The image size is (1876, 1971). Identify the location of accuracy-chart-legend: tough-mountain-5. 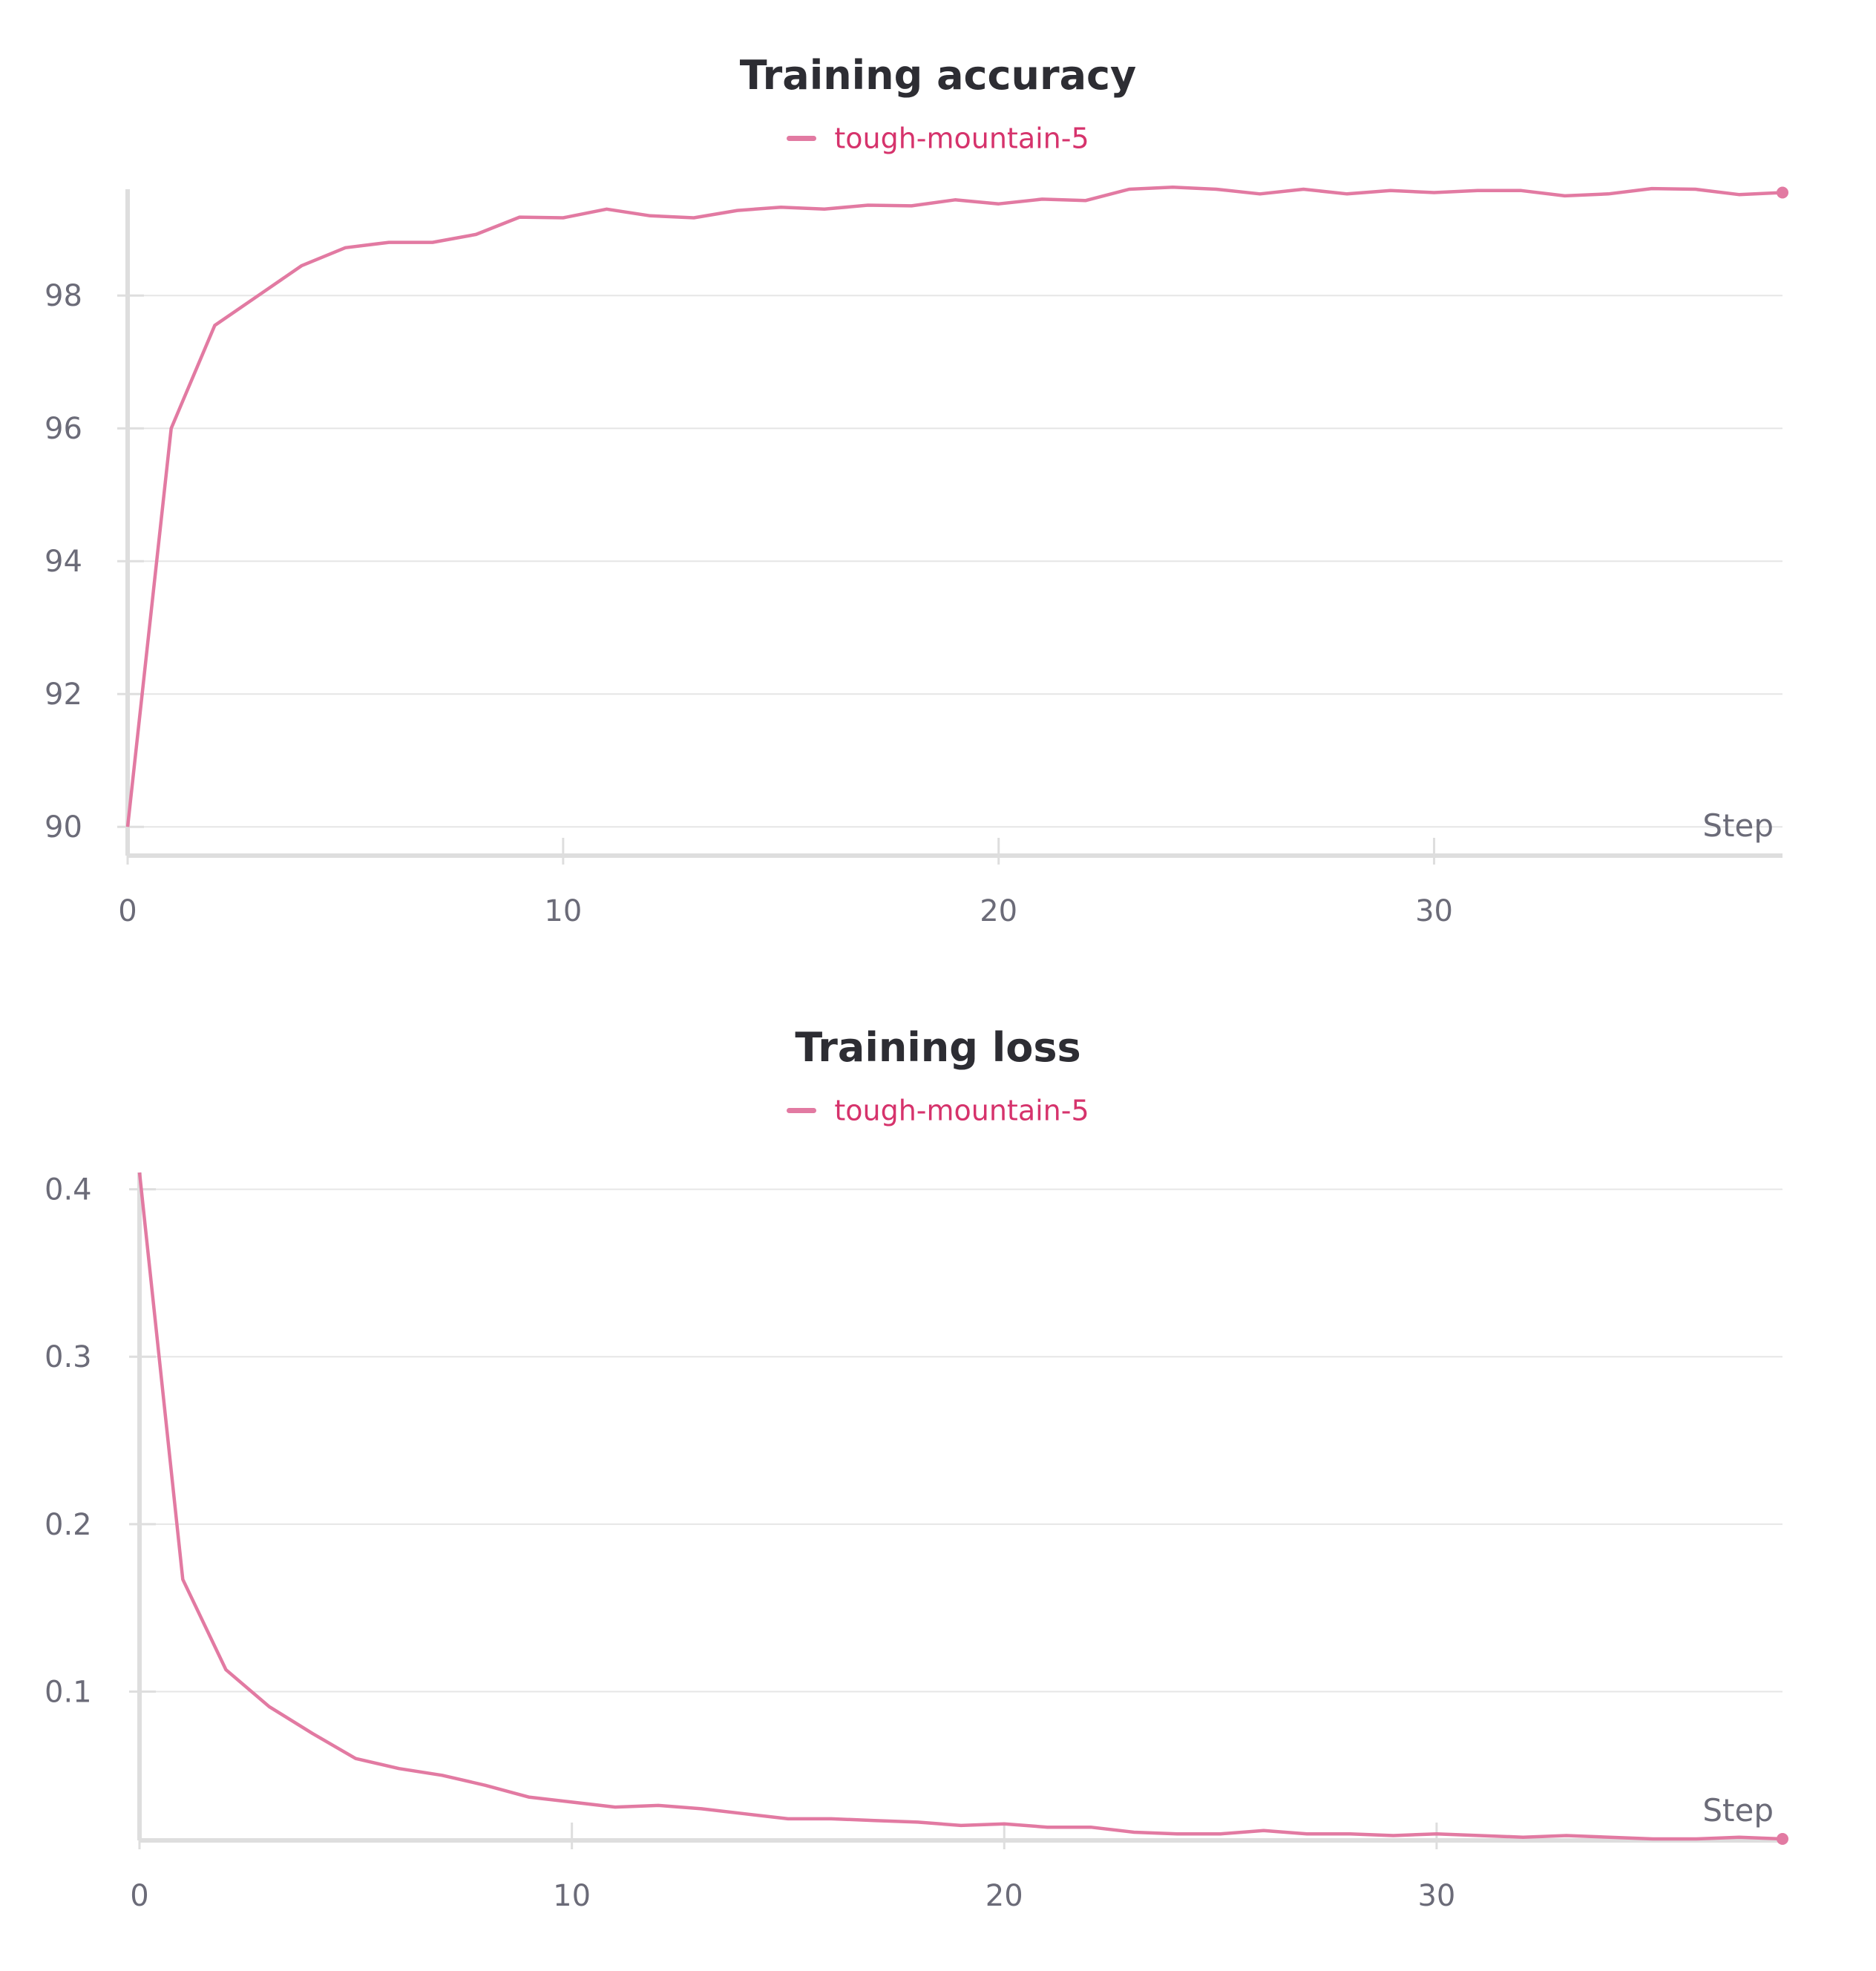
(938, 137).